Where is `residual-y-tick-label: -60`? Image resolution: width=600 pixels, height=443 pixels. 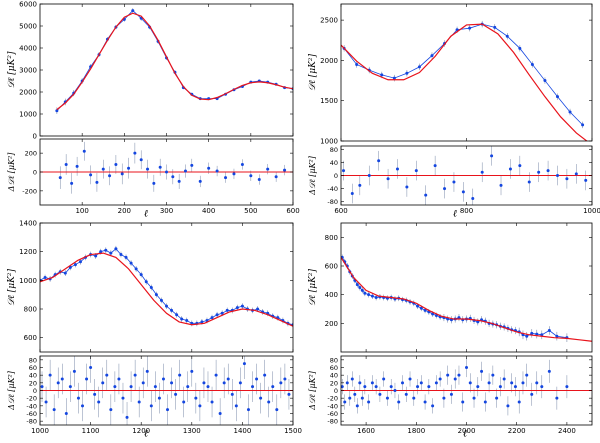
residual-y-tick-label: -60 is located at coordinates (332, 414).